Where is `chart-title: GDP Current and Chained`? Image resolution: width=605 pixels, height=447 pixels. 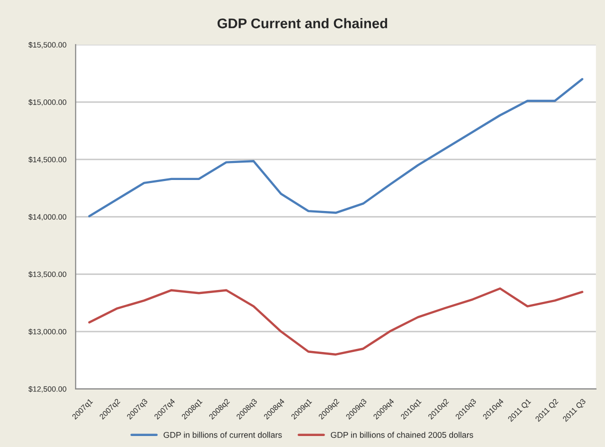
chart-title: GDP Current and Chained is located at coordinates (303, 23).